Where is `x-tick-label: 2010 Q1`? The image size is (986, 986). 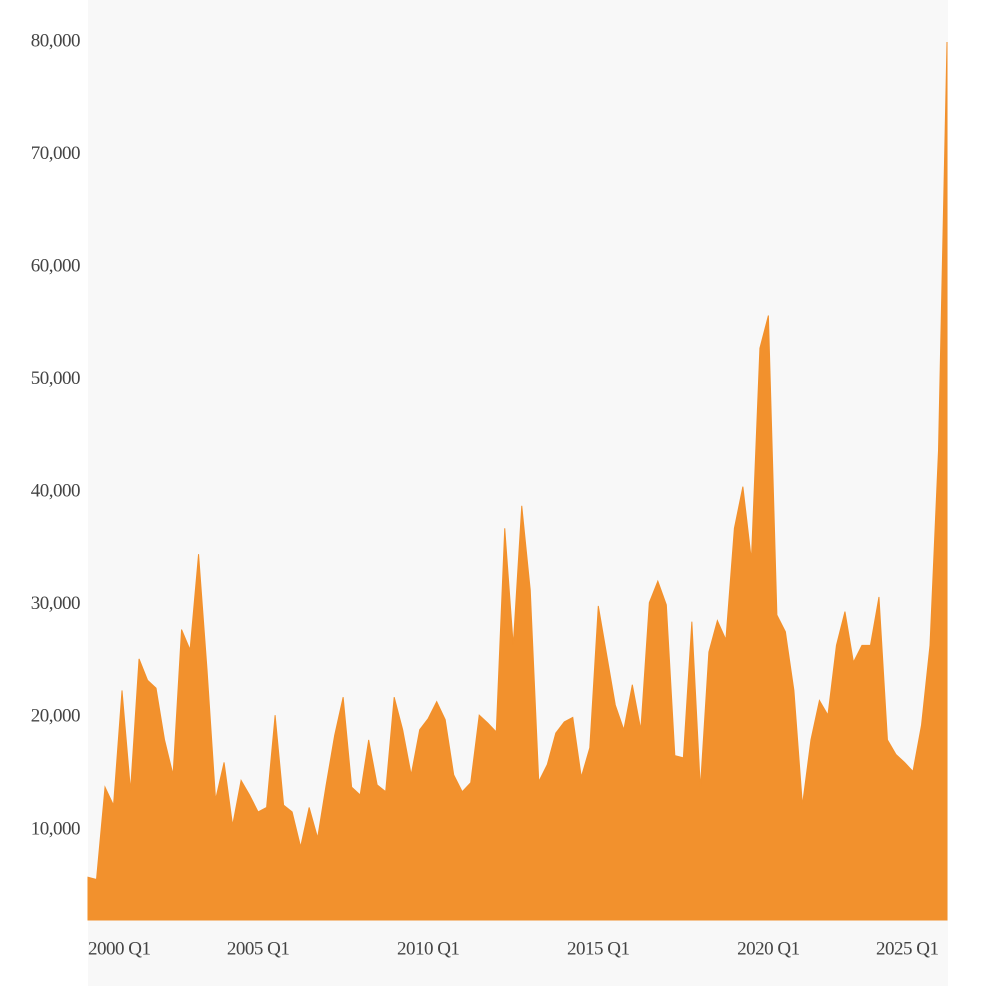 x-tick-label: 2010 Q1 is located at coordinates (428, 948).